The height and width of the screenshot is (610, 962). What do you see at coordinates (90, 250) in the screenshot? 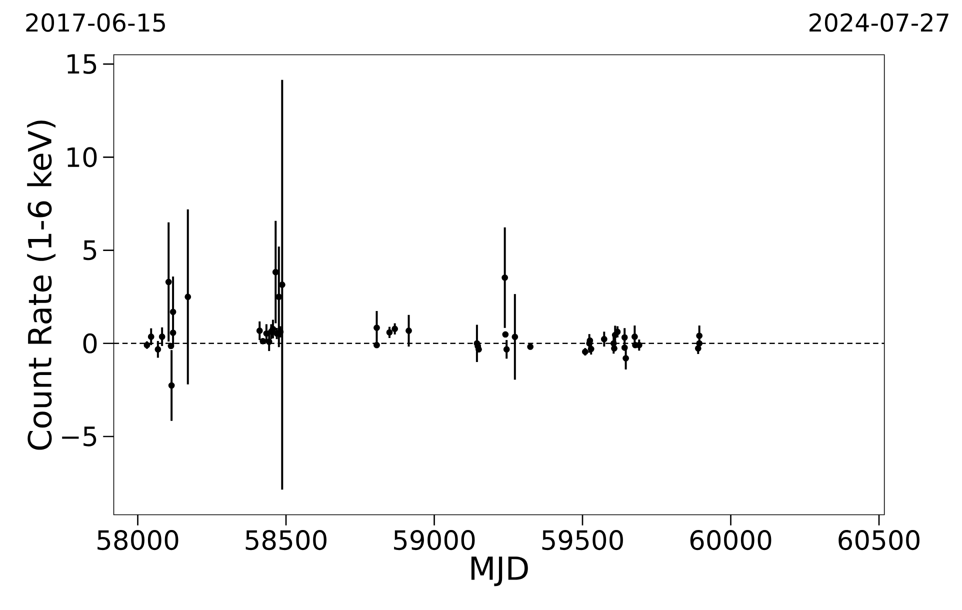
I see `y-tick-label: 5` at bounding box center [90, 250].